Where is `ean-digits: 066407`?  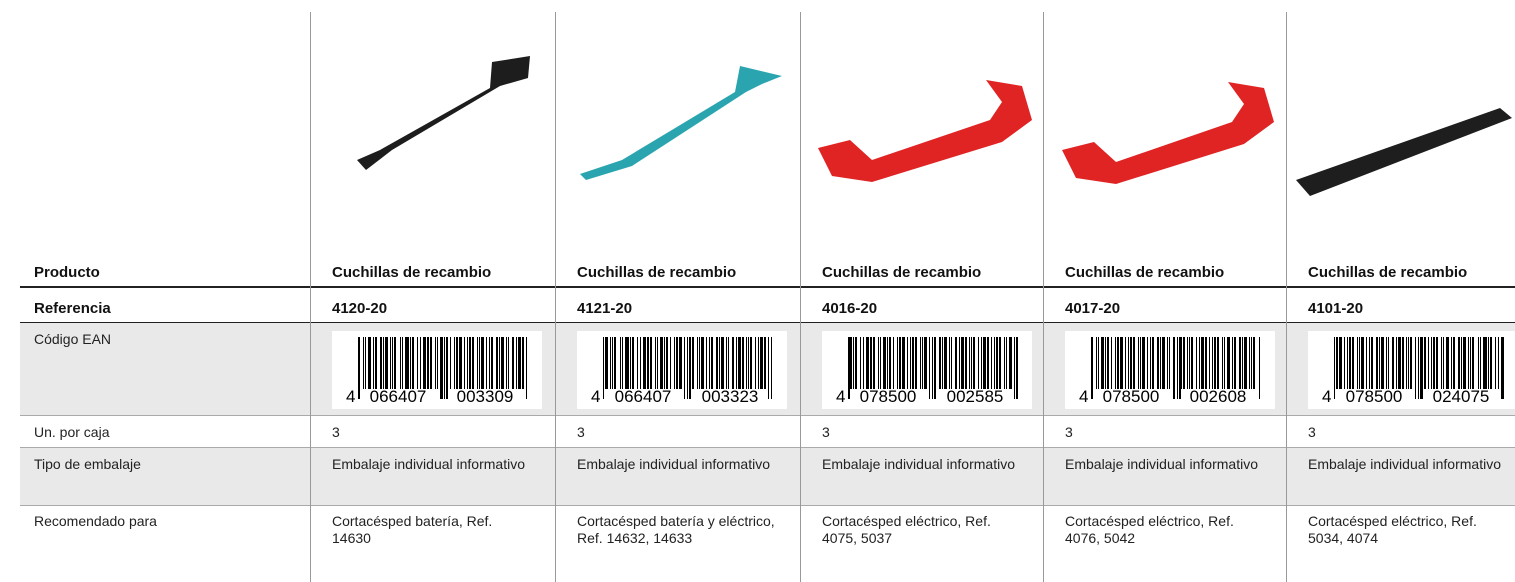
ean-digits: 066407 is located at coordinates (398, 396).